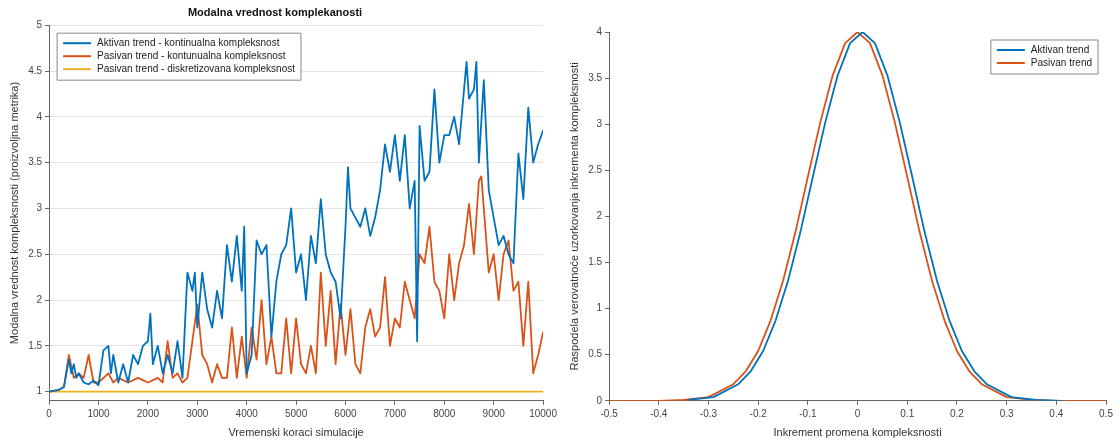 This screenshot has height=446, width=1120. I want to click on legend-label: Aktivan trend - kontinualna kompleksnost, so click(188, 42).